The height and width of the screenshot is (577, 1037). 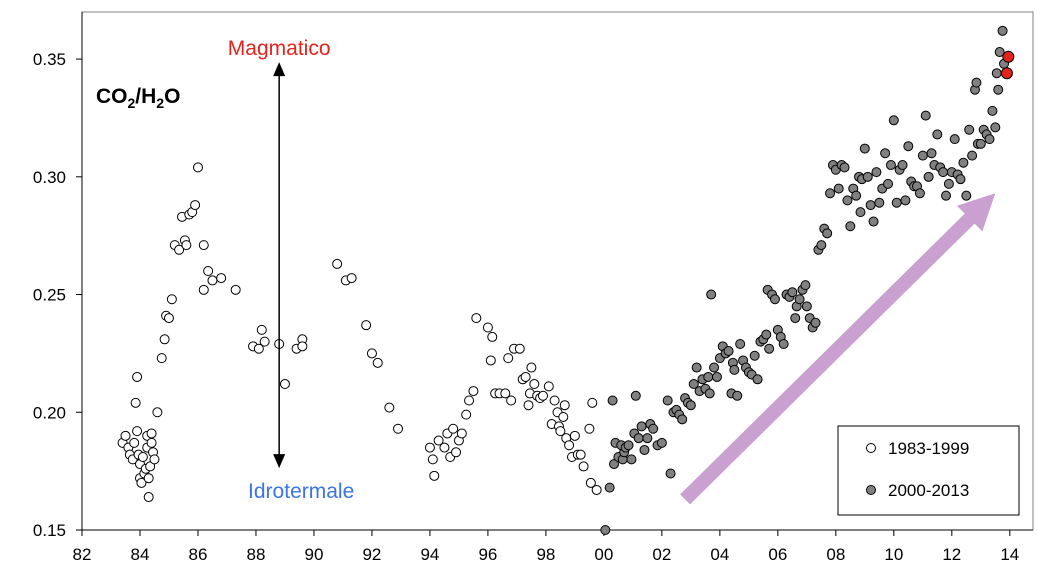 I want to click on x-tick-label: 00, so click(x=603, y=554).